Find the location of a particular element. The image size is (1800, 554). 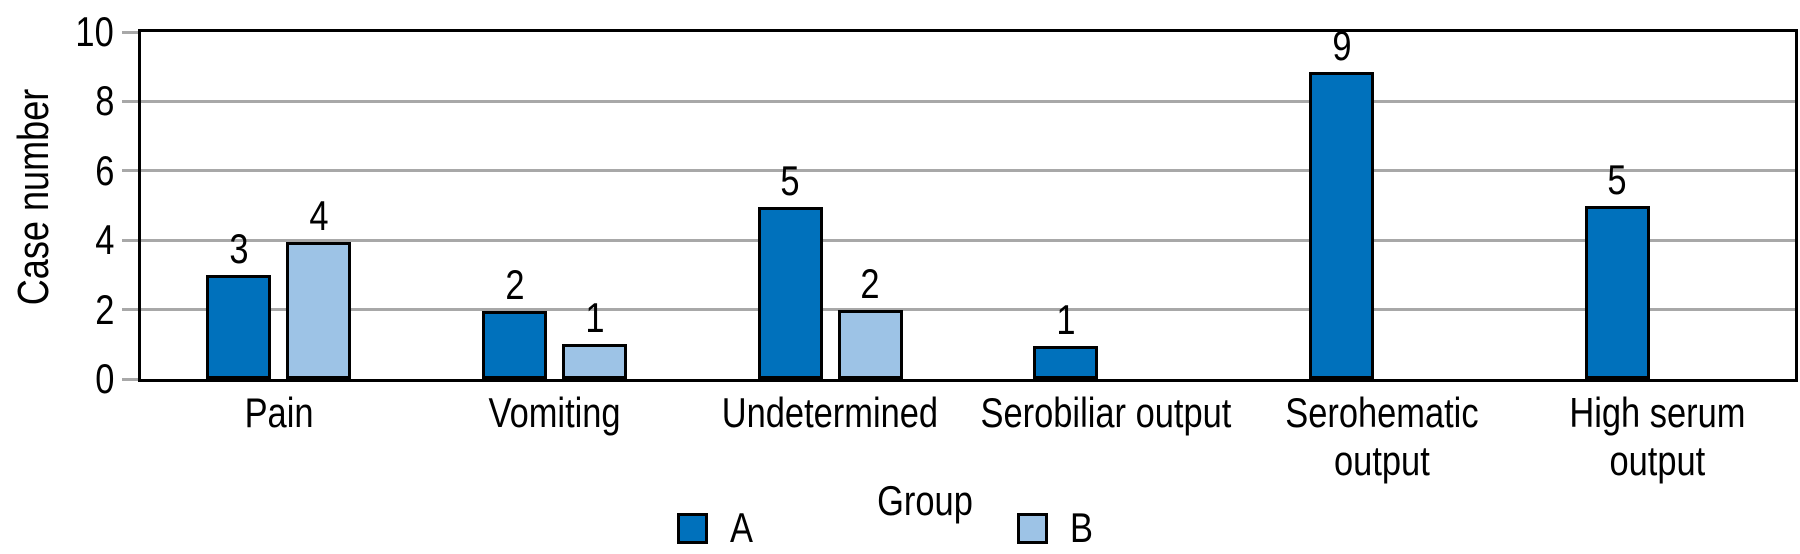

category-label-vomiting: Vomiting is located at coordinates (555, 413).